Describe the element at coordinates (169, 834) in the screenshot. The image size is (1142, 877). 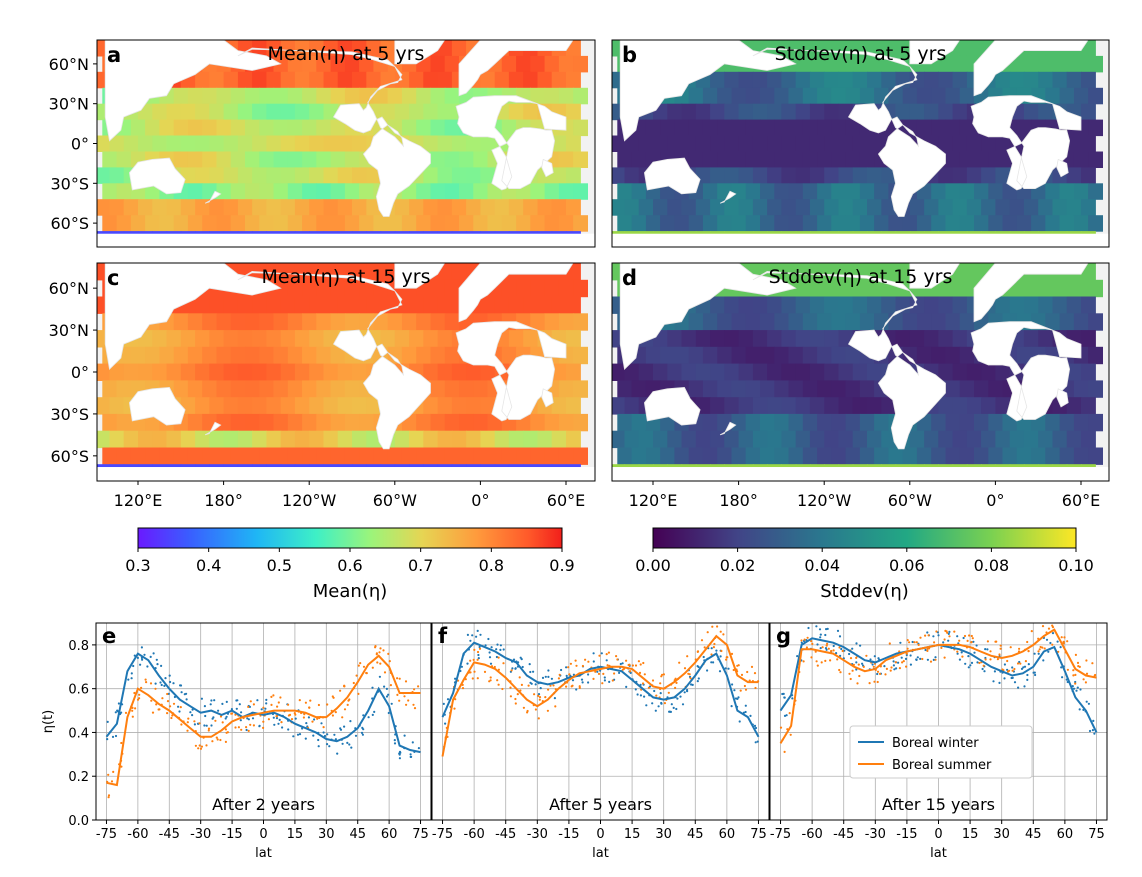
I see `x-tick-label: -45` at that location.